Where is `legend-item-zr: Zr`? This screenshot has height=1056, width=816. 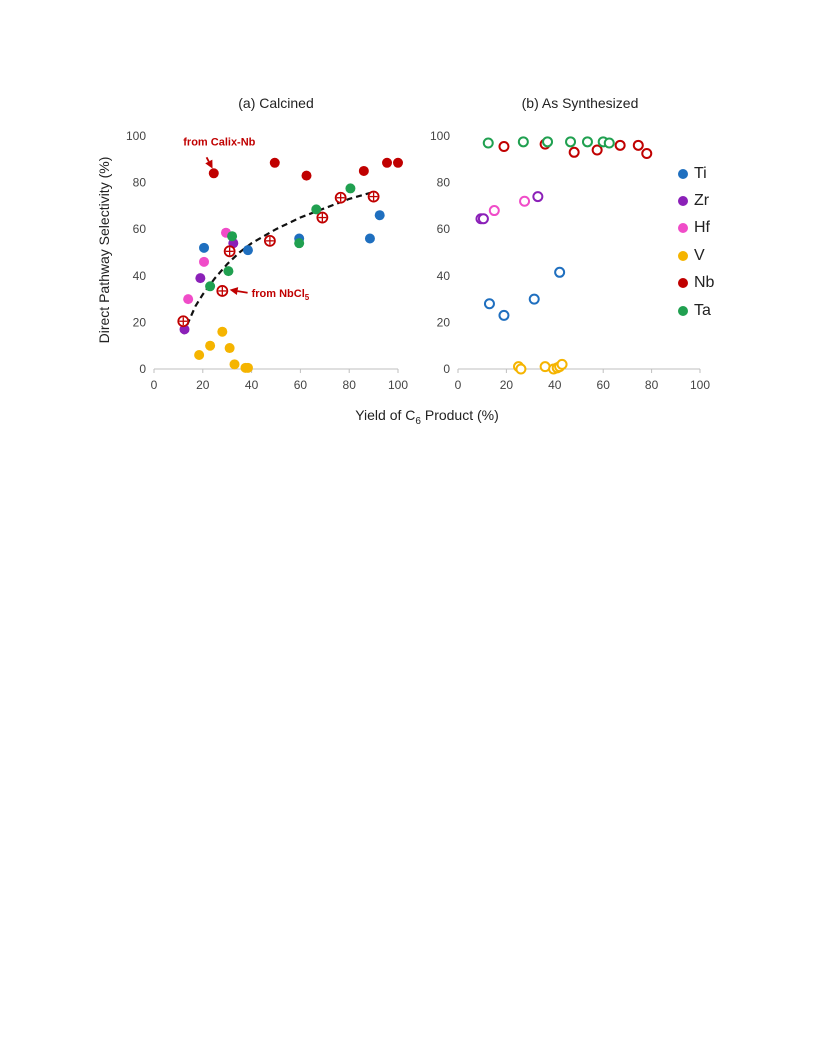
legend-item-zr: Zr is located at coordinates (696, 200).